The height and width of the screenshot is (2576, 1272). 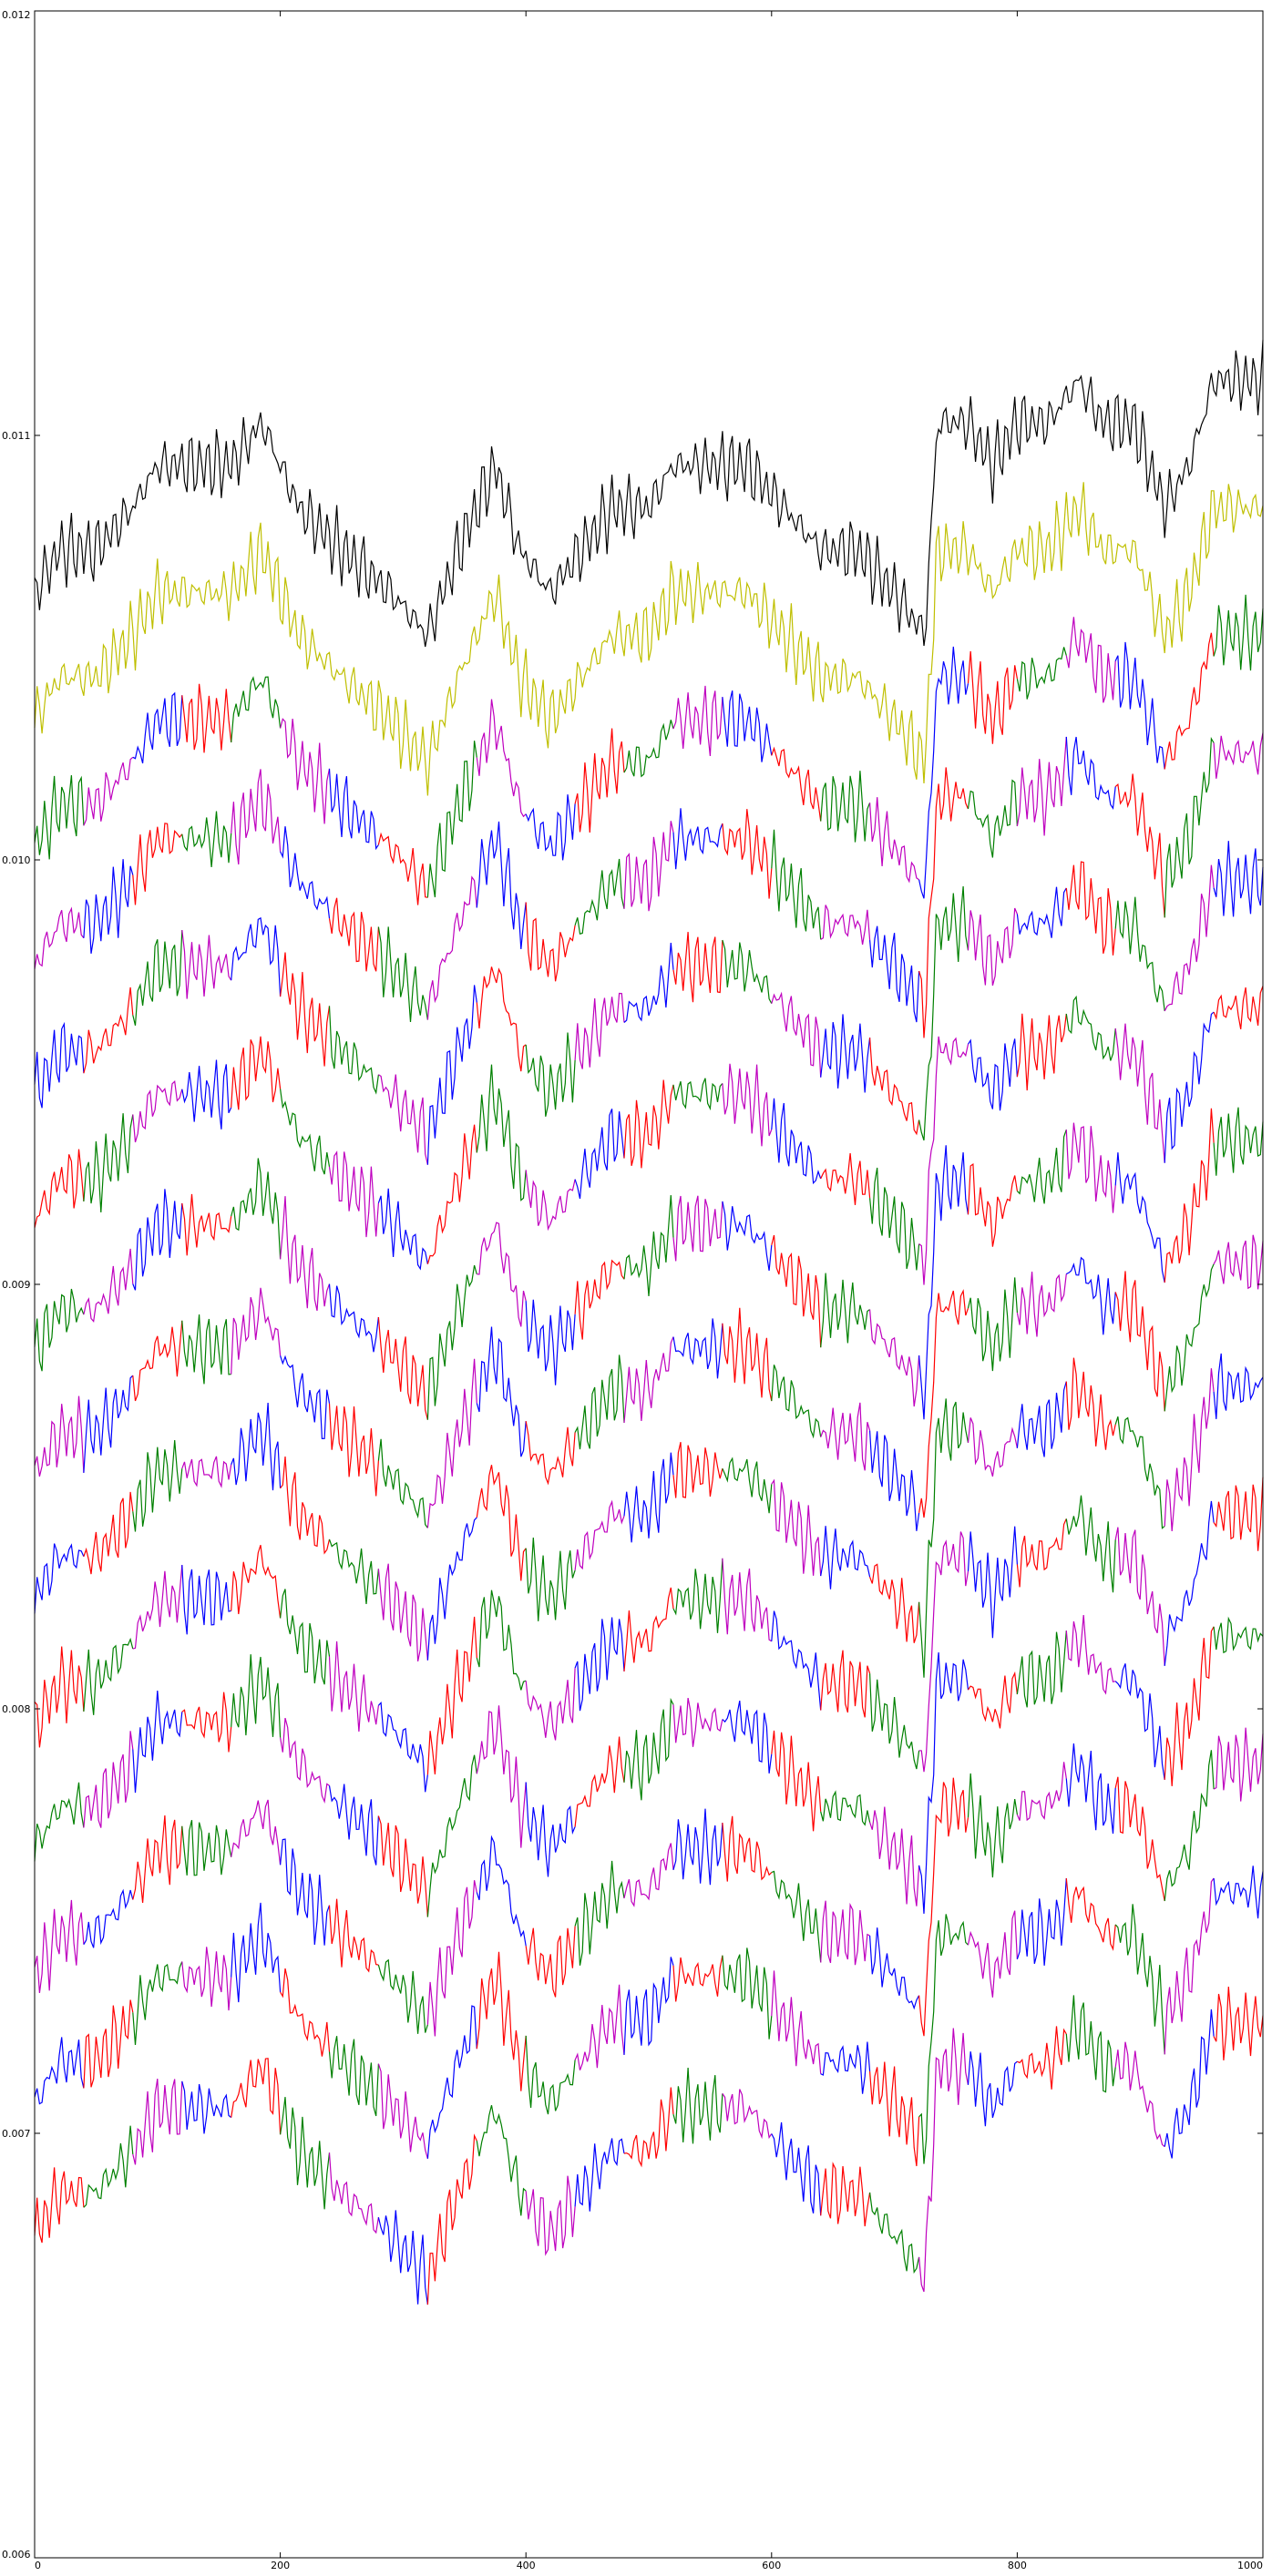 What do you see at coordinates (16, 15) in the screenshot?
I see `y-tick-label: 0.012` at bounding box center [16, 15].